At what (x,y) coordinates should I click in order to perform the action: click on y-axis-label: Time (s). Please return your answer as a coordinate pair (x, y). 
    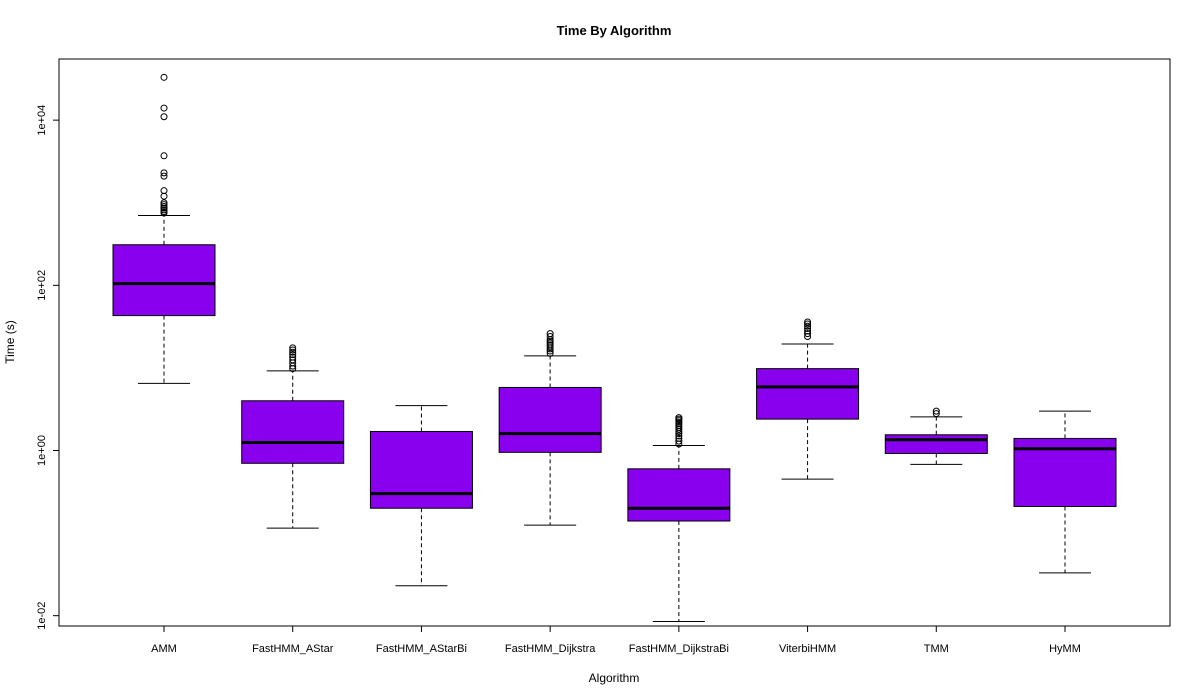
    Looking at the image, I should click on (10, 342).